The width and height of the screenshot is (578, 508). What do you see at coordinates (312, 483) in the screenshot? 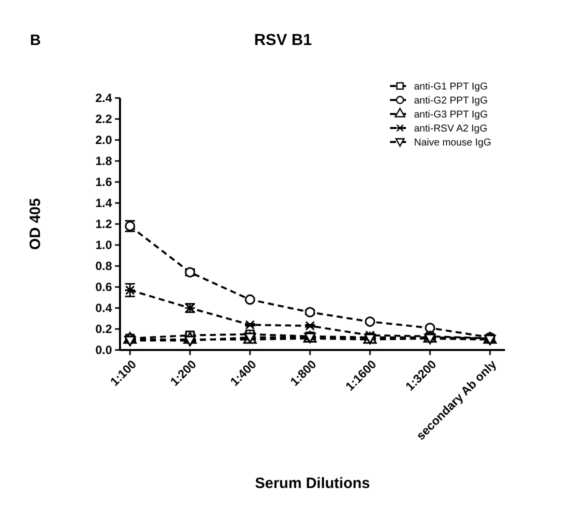
I see `x-axis-title: Serum Dilutions` at bounding box center [312, 483].